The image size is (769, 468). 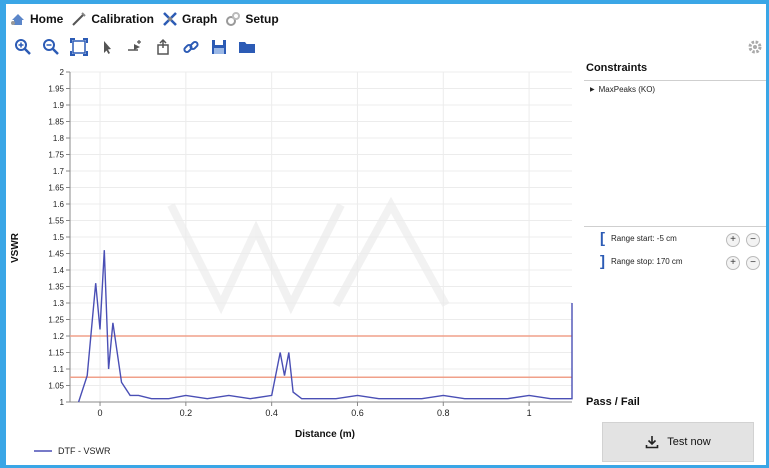 I want to click on y-tick-label: 1.45, so click(x=56, y=254).